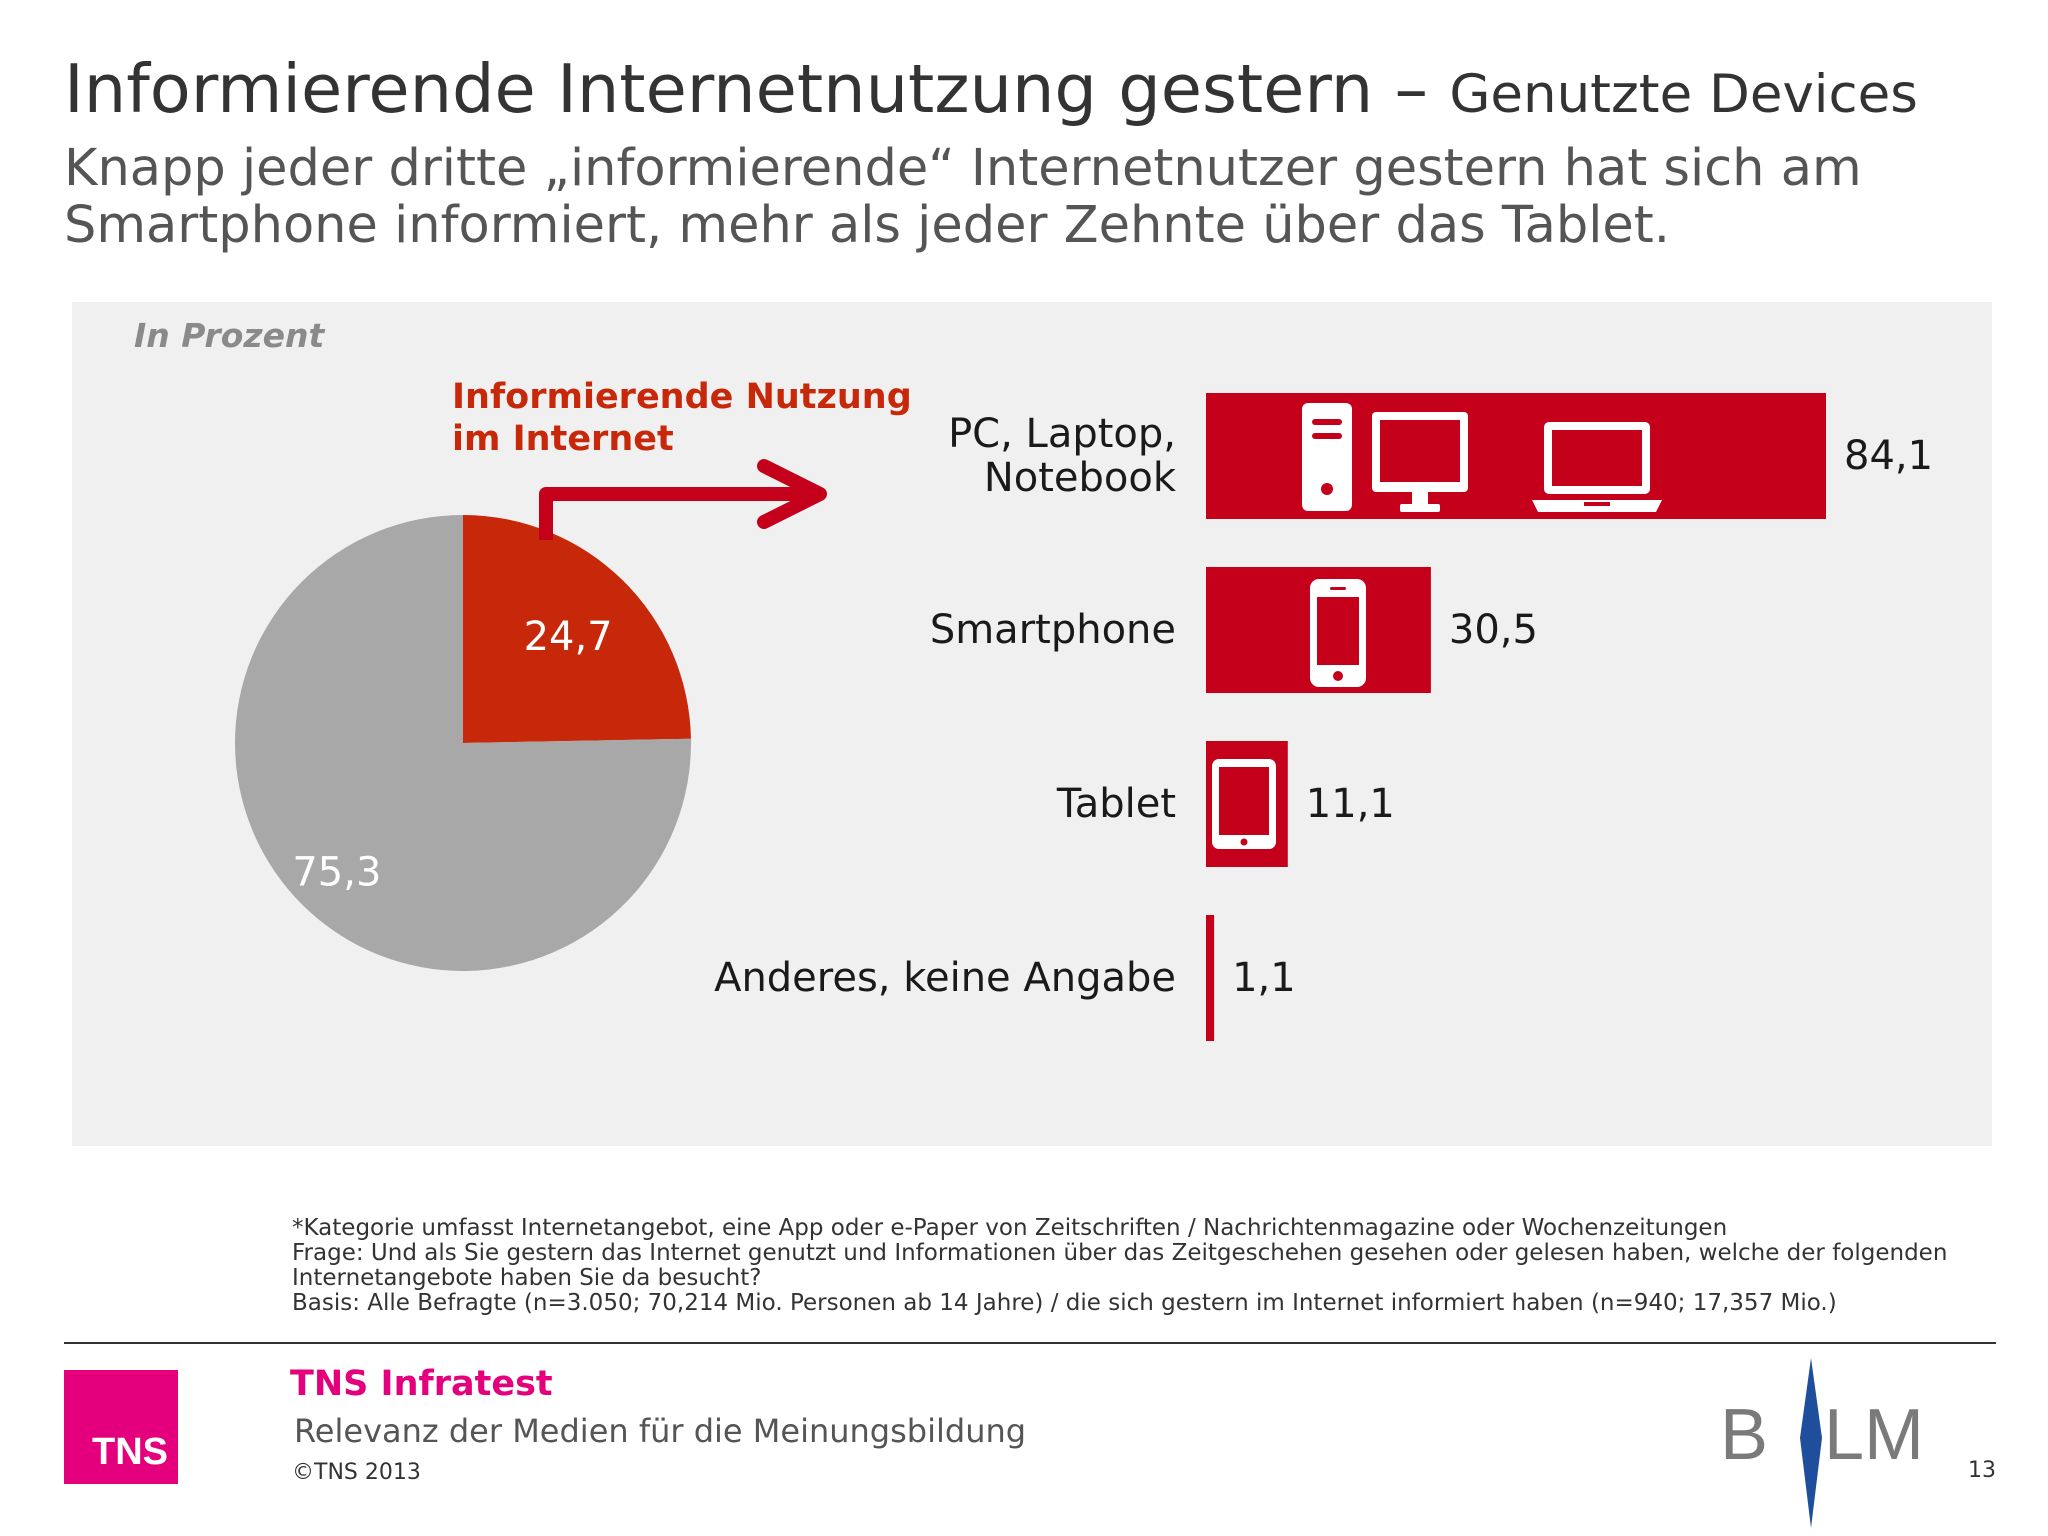 The width and height of the screenshot is (2048, 1536). Describe the element at coordinates (1811, 1443) in the screenshot. I see `blm-diamond-icon` at that location.